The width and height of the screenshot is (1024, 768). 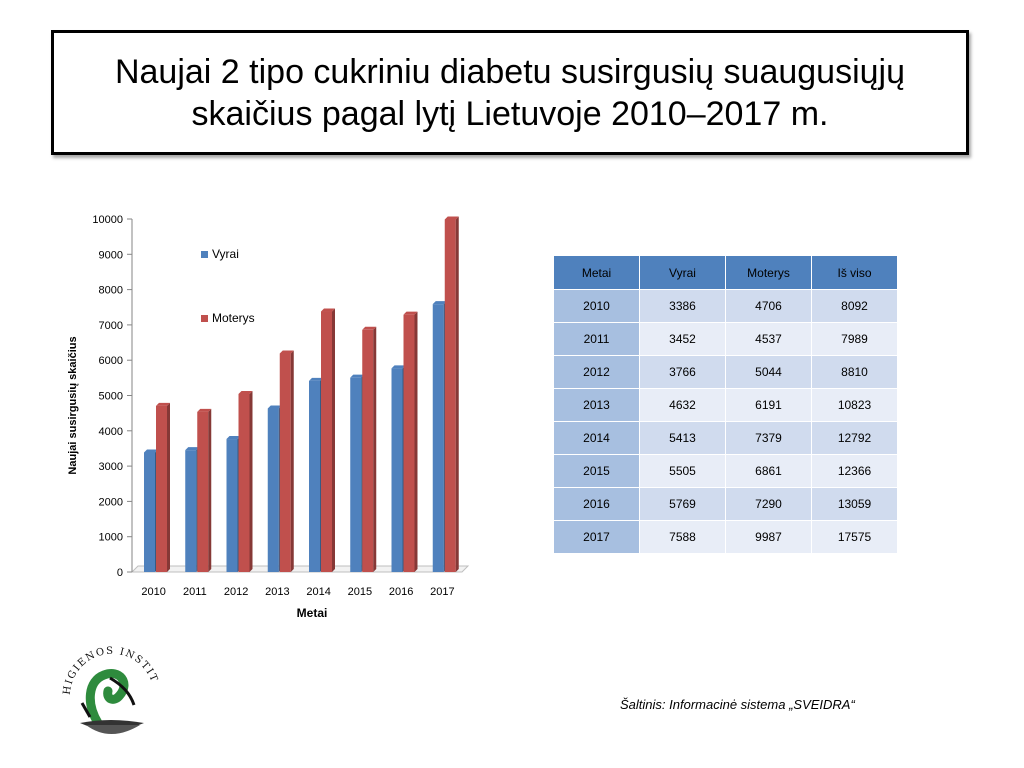 I want to click on table-row: 2017 7588 9987 17575, so click(x=725, y=537).